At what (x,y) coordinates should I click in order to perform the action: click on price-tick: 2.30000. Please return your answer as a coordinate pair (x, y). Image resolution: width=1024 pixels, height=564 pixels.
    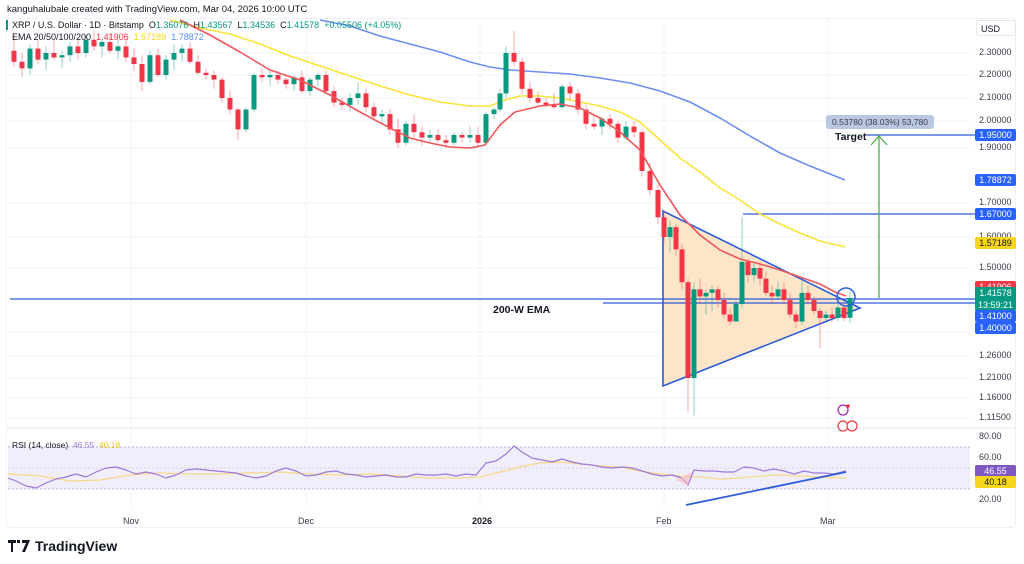
    Looking at the image, I should click on (995, 52).